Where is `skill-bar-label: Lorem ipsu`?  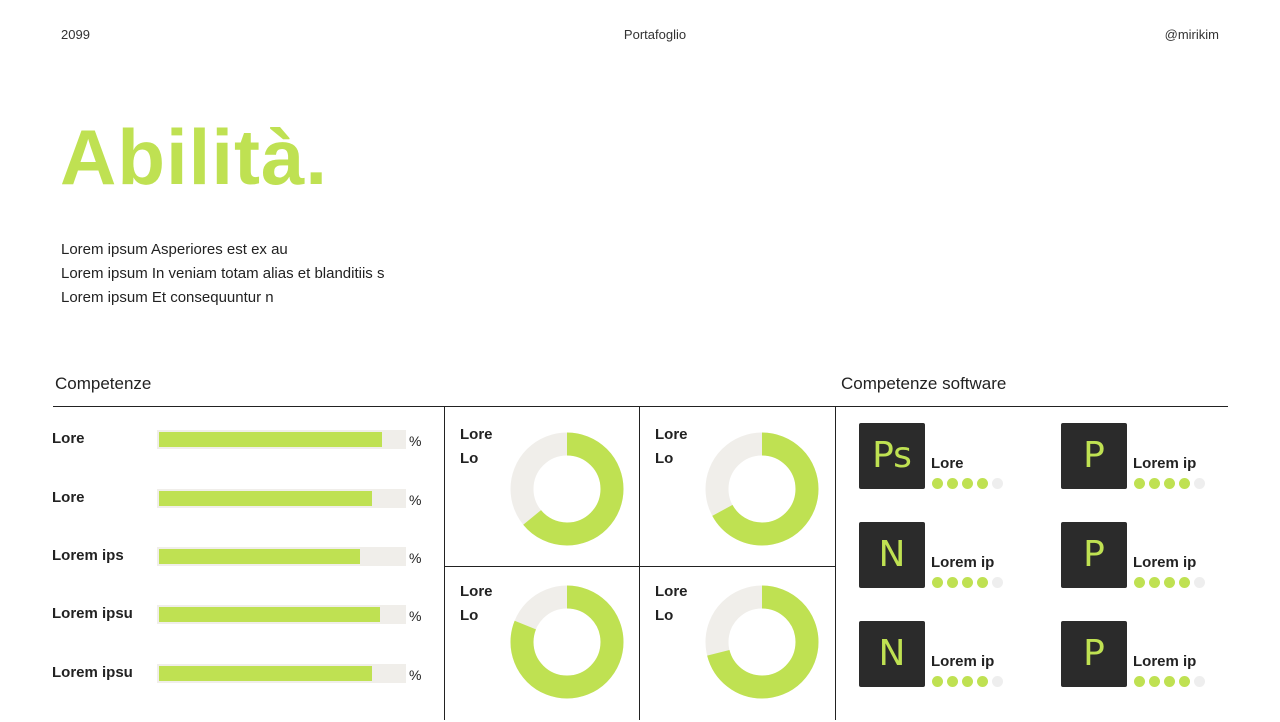
skill-bar-label: Lorem ipsu is located at coordinates (92, 613).